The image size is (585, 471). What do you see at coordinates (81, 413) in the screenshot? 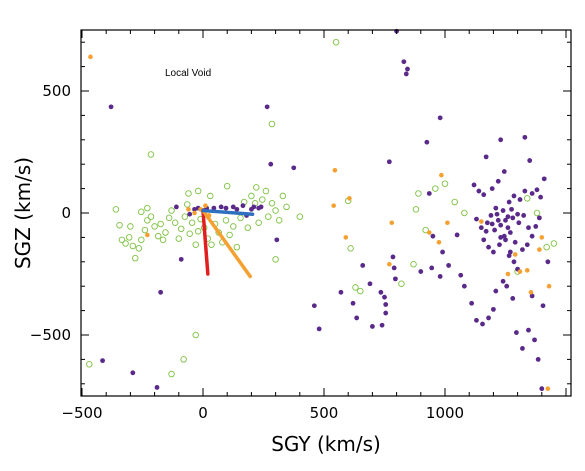
I see `x-tick-label: −500` at bounding box center [81, 413].